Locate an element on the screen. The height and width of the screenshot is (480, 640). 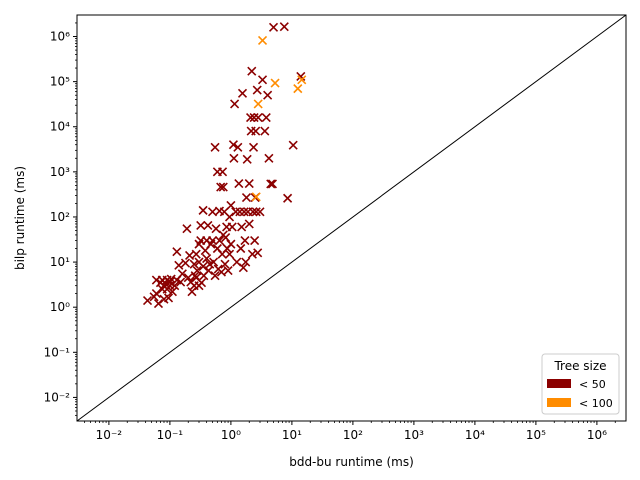
legend-swatch-small is located at coordinates (559, 383).